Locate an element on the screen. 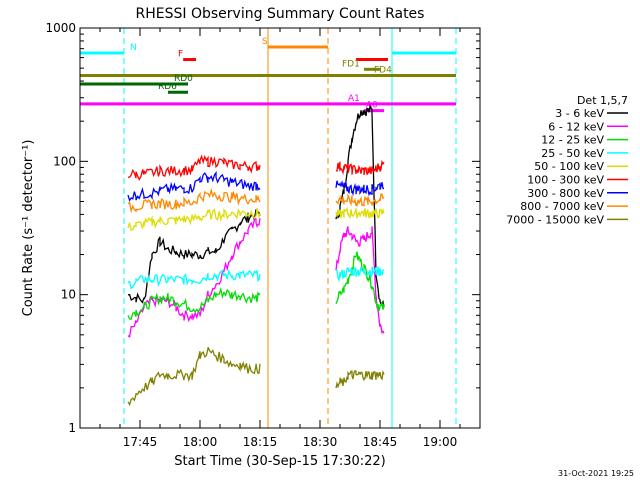  flag-label: F is located at coordinates (180, 55).